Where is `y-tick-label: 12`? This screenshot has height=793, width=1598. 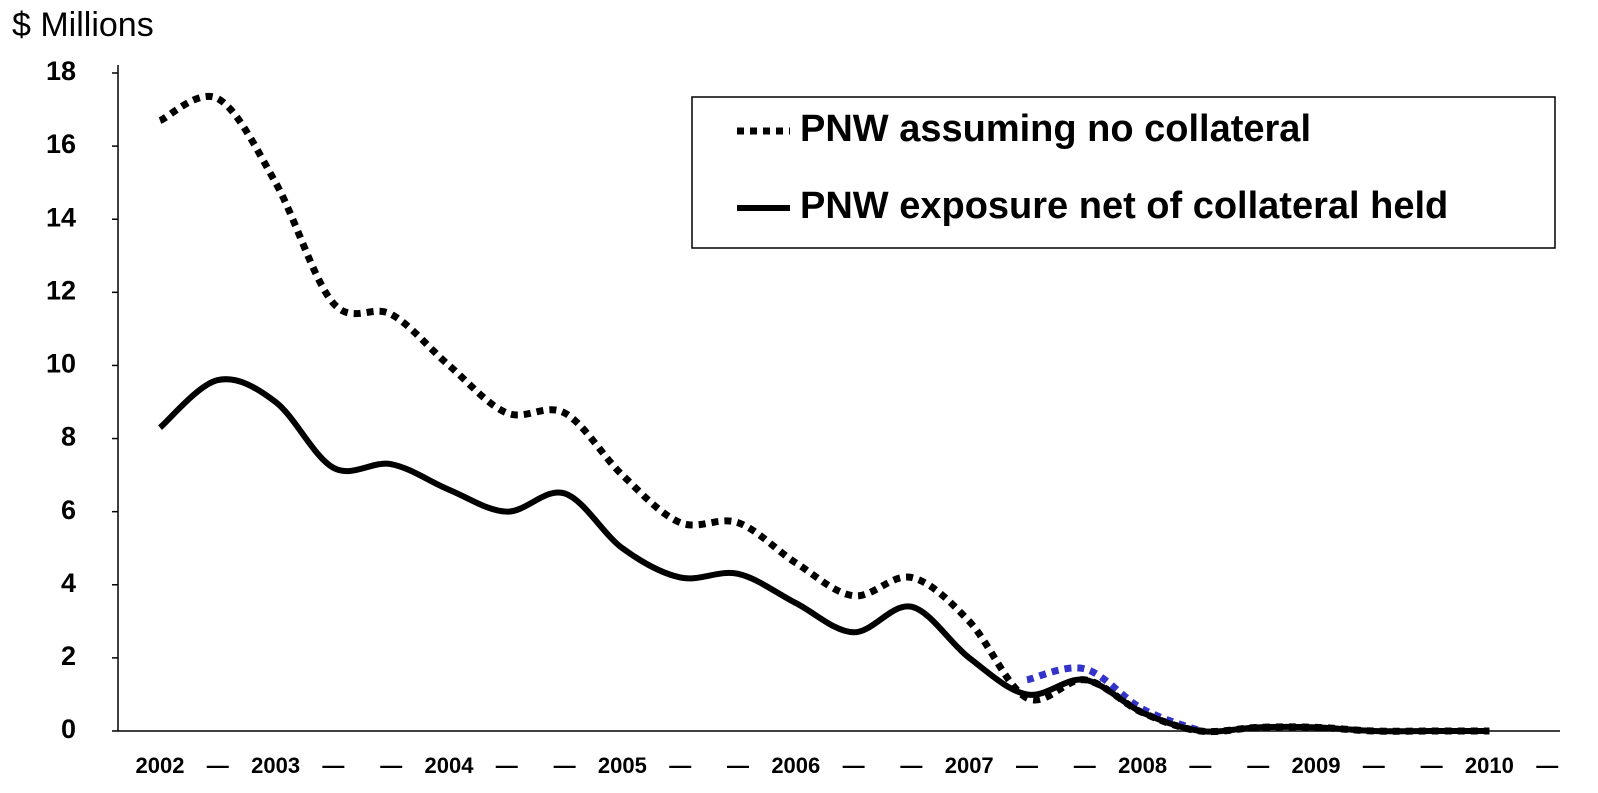 y-tick-label: 12 is located at coordinates (61, 290).